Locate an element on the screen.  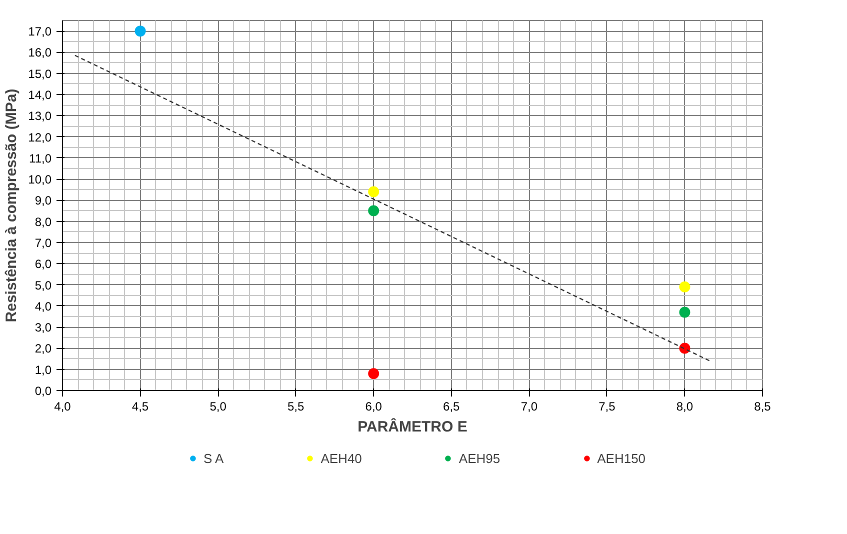
y-tick-label: 7,0 is located at coordinates (43, 243).